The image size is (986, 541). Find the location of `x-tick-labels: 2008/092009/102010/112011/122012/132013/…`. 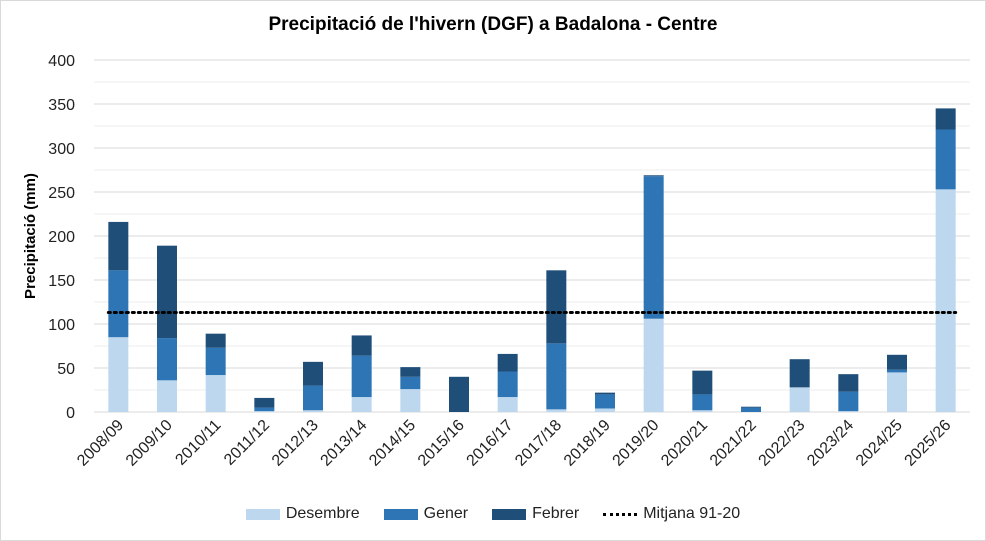

x-tick-labels: 2008/092009/102010/112011/122012/132013/… is located at coordinates (514, 443).